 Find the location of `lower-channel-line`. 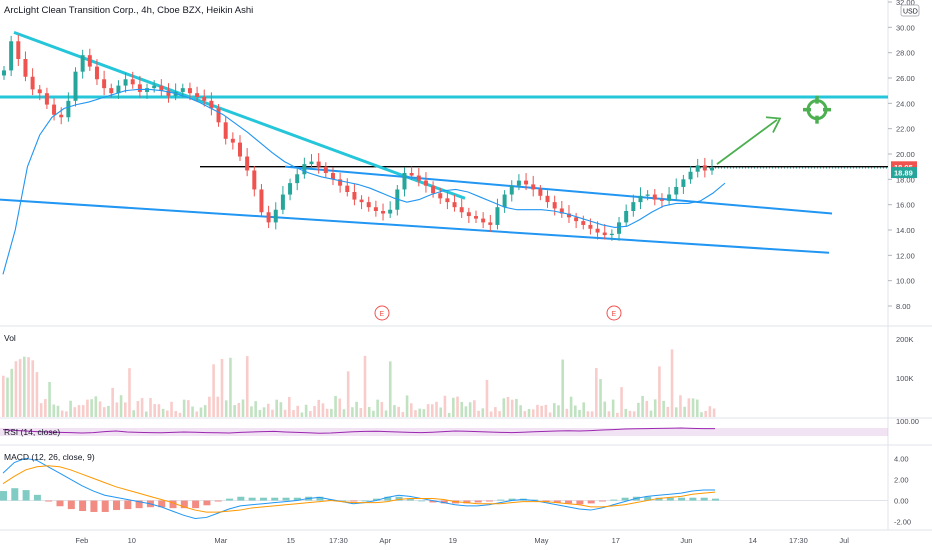

lower-channel-line is located at coordinates (415, 226).